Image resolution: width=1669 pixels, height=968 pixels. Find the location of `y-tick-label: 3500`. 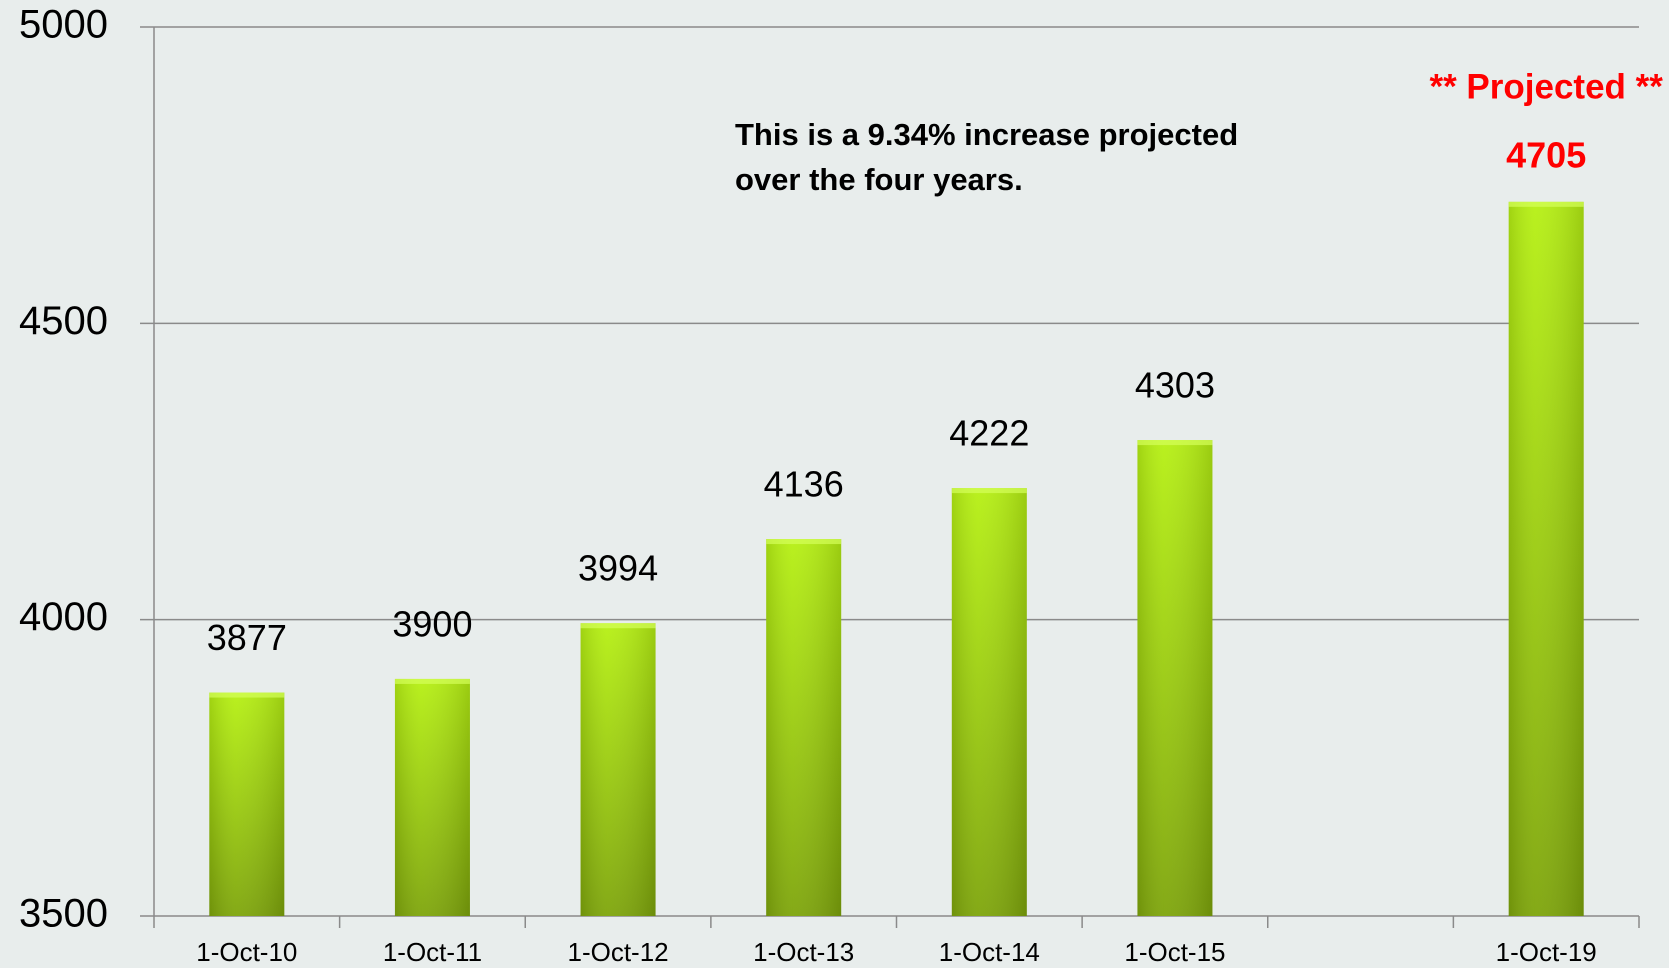

y-tick-label: 3500 is located at coordinates (63, 914).